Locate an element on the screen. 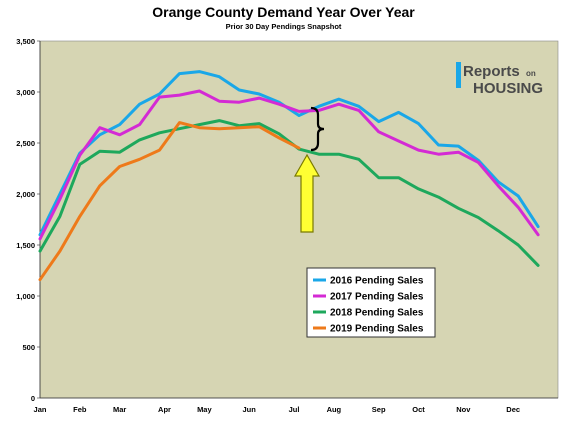 Image resolution: width=567 pixels, height=423 pixels. annotations is located at coordinates (309, 169).